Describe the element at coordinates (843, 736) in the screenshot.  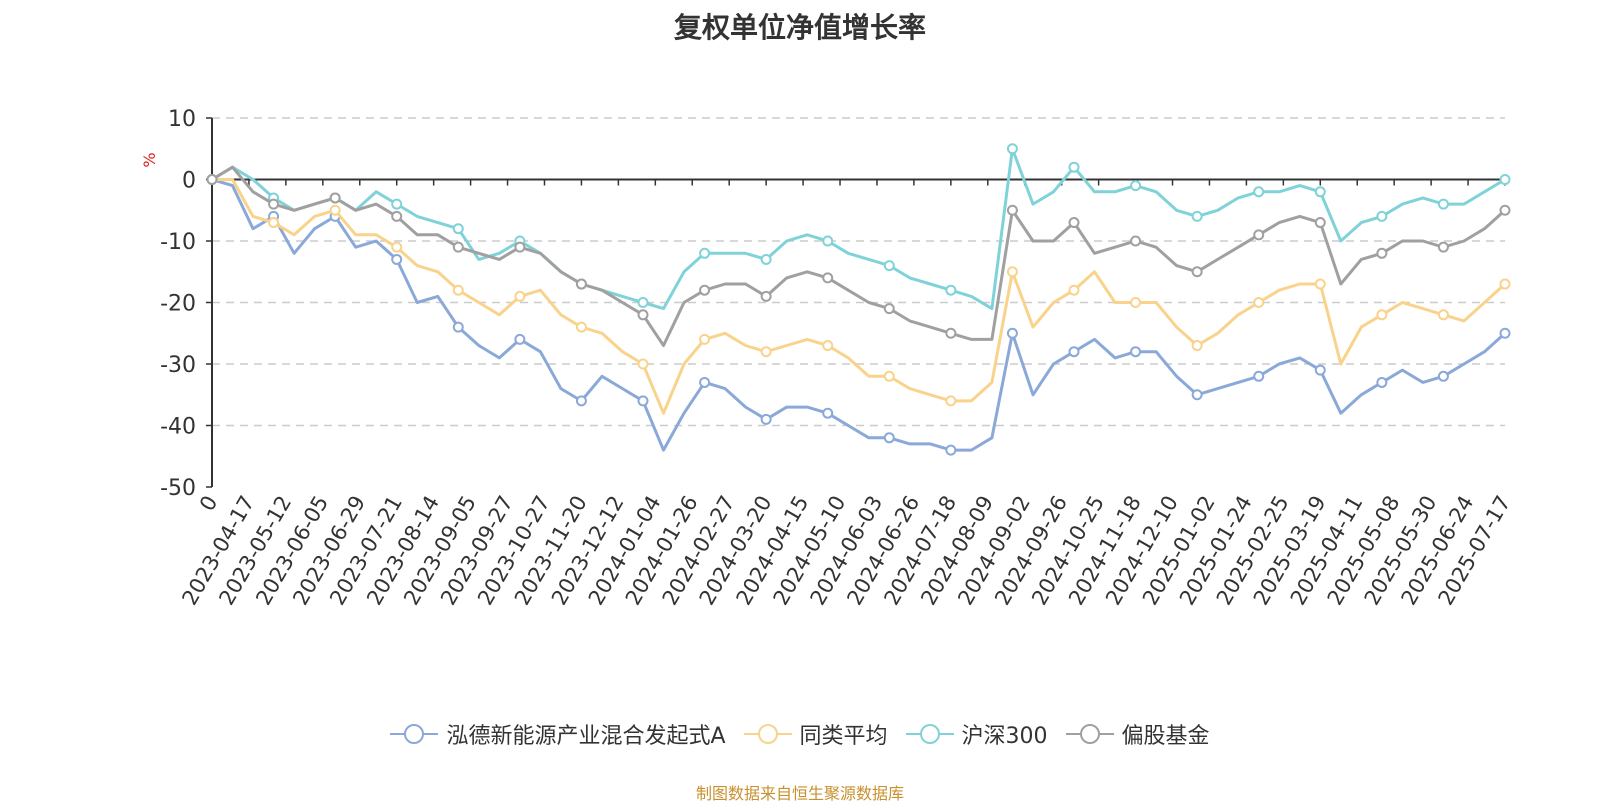
I see `legend-label: 同类平均` at that location.